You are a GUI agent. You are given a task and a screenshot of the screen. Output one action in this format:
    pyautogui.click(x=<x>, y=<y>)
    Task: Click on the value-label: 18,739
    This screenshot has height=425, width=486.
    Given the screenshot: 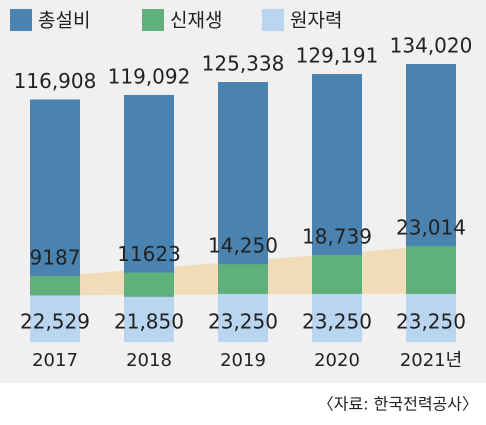 What is the action you would take?
    pyautogui.click(x=337, y=236)
    